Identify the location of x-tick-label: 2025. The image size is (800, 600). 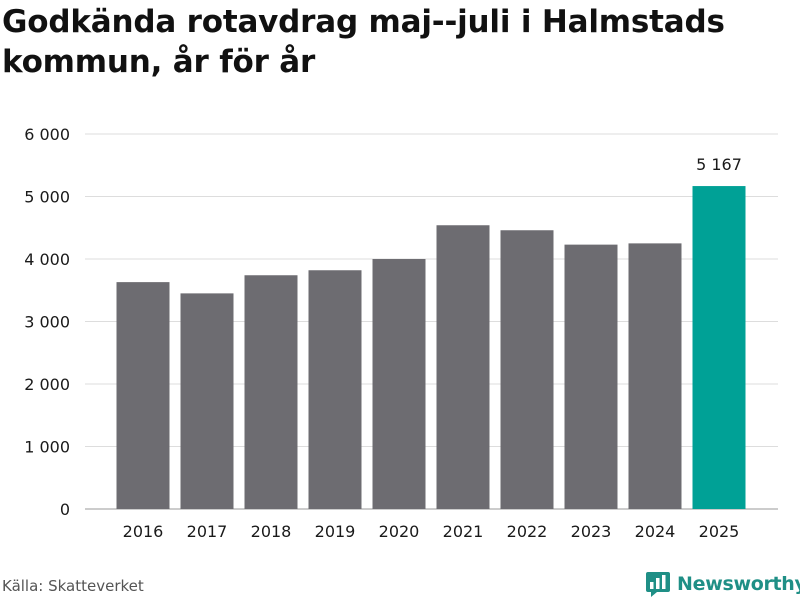
(719, 531).